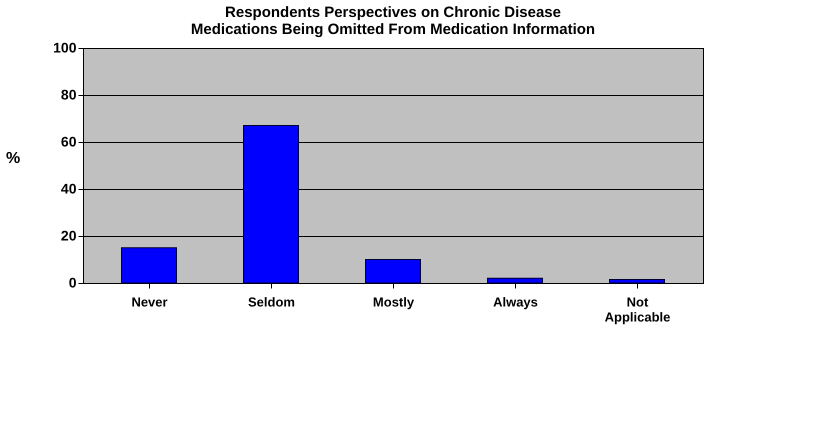 Image resolution: width=832 pixels, height=432 pixels. Describe the element at coordinates (637, 309) in the screenshot. I see `x-tick-label: Not Applicable` at that location.